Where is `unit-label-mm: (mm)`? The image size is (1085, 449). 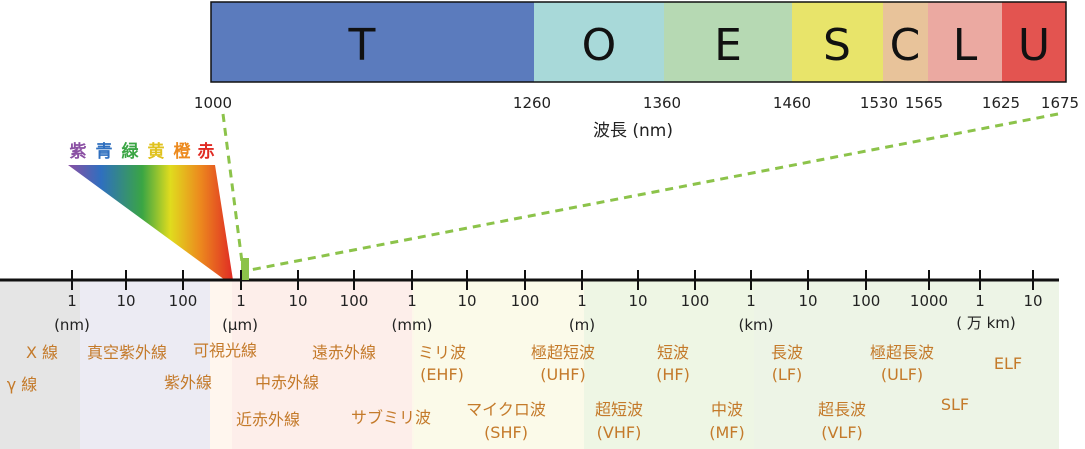 unit-label-mm: (mm) is located at coordinates (412, 325).